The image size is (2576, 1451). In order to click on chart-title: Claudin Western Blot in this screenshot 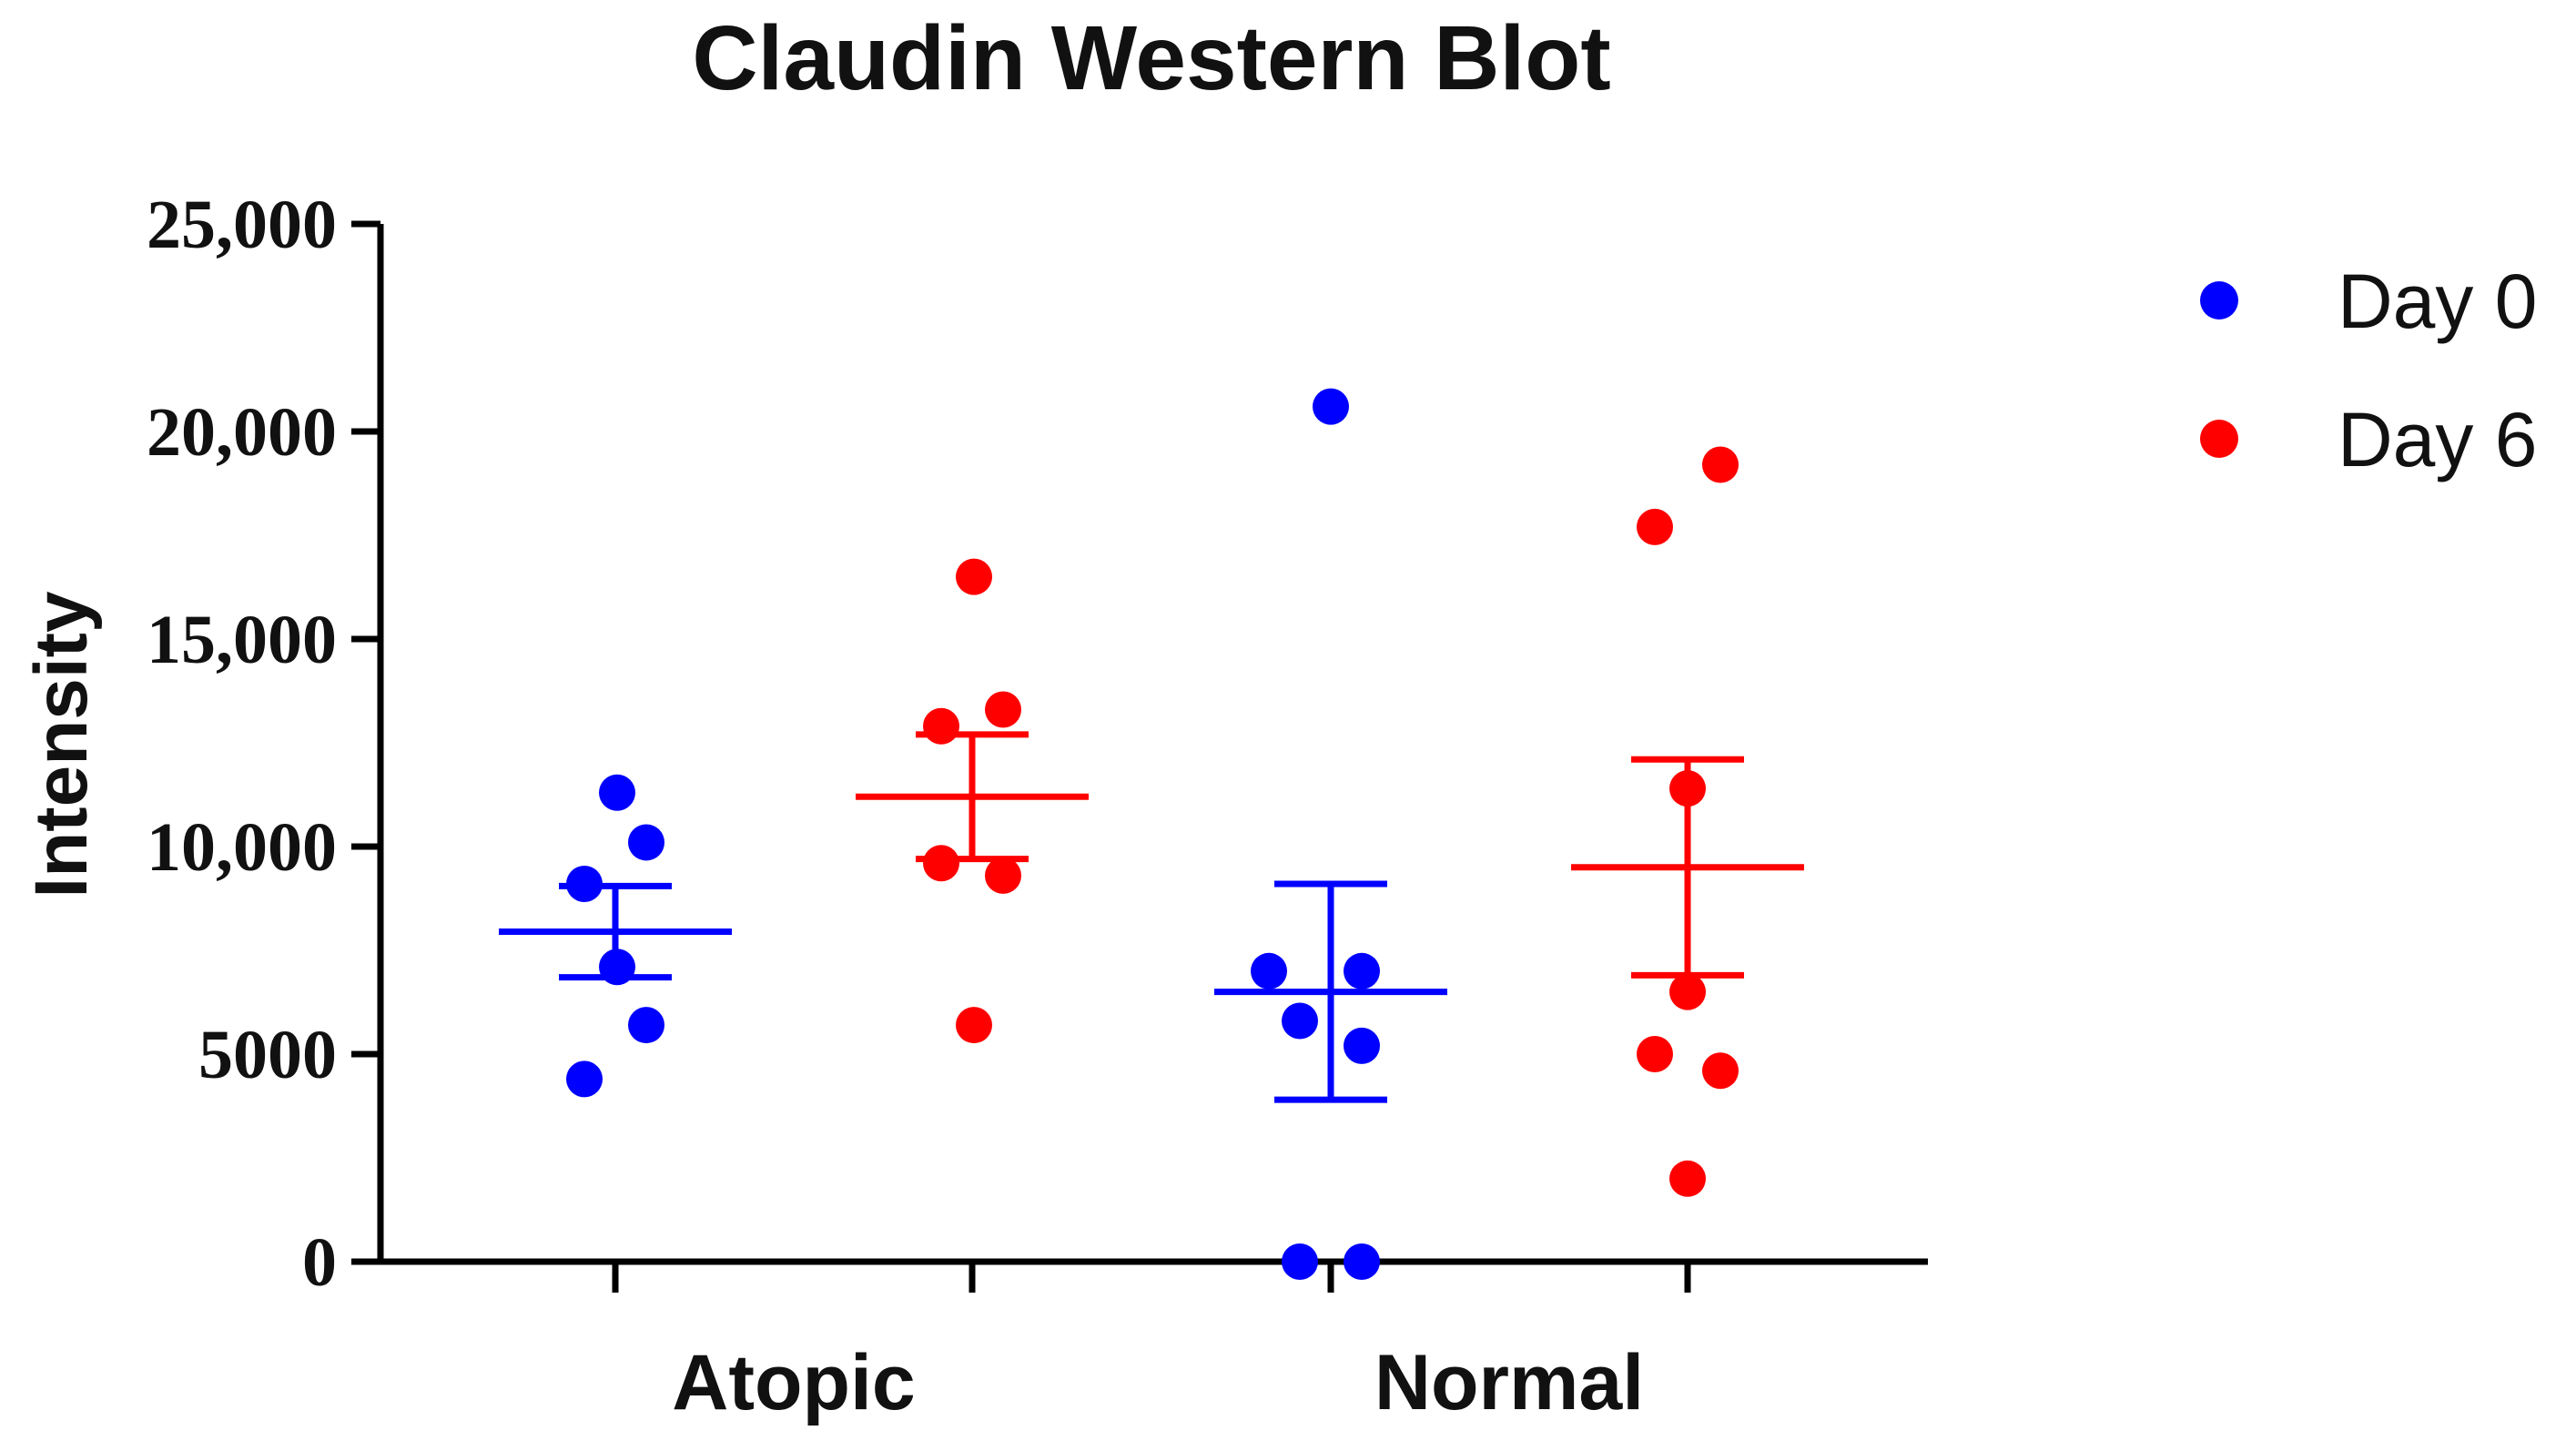, I will do `click(1151, 58)`.